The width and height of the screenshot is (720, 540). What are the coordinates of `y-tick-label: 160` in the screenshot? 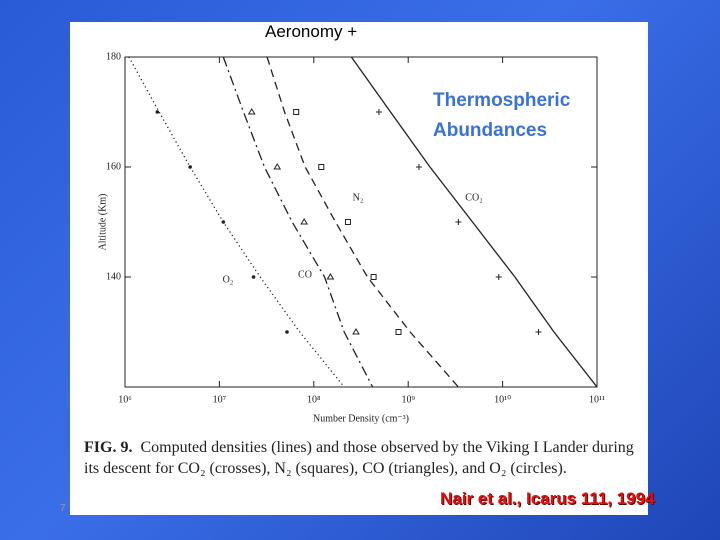 It's located at (113, 166).